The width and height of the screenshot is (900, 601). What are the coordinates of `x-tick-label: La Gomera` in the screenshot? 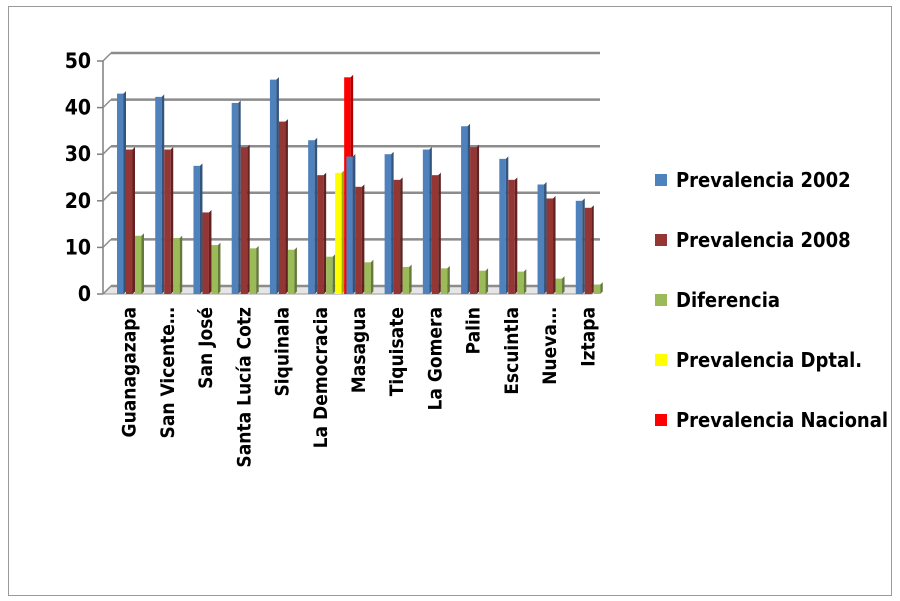 It's located at (435, 359).